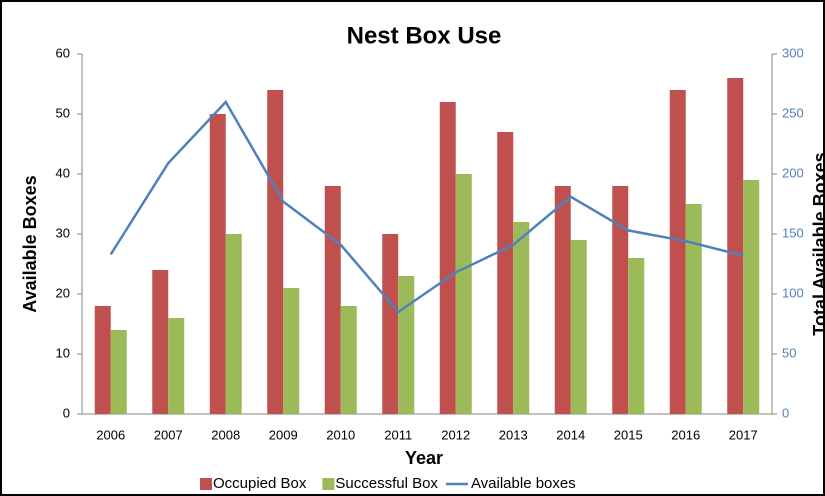  I want to click on x-tick-label: 2016, so click(685, 434).